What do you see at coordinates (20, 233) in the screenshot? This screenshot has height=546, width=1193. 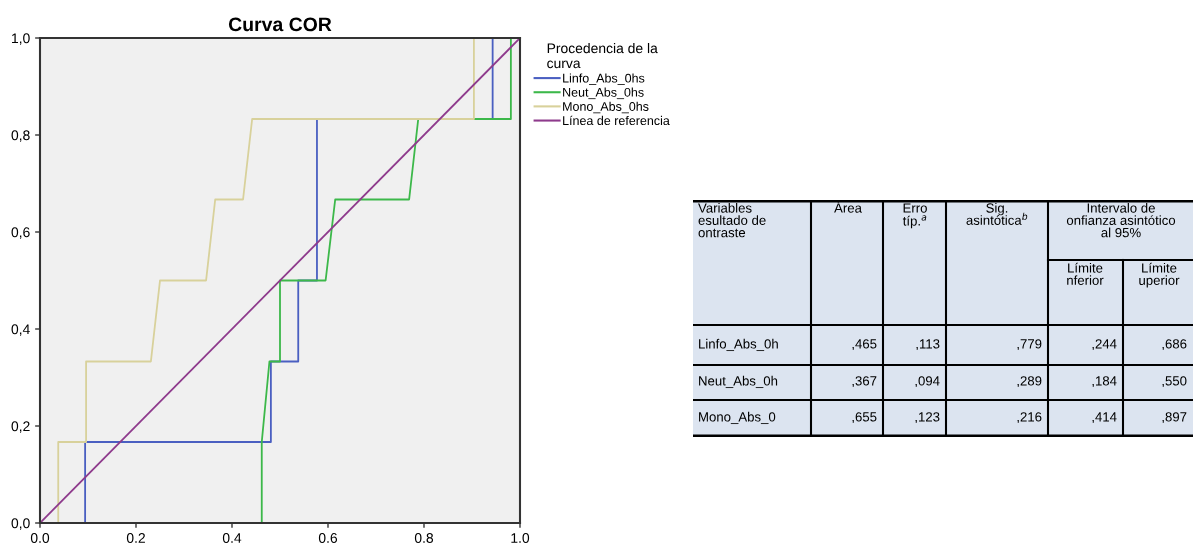 I see `y-tick-label: 0,6` at bounding box center [20, 233].